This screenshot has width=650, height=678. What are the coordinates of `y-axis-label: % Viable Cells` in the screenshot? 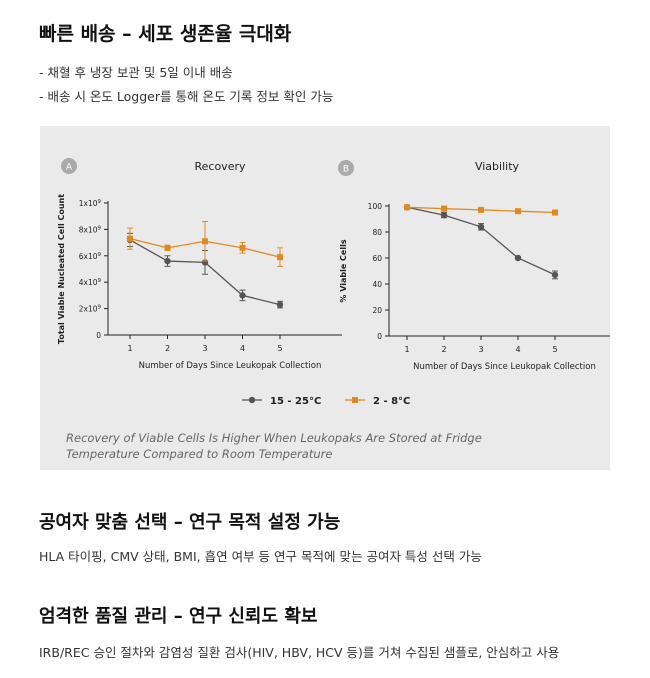 It's located at (343, 270).